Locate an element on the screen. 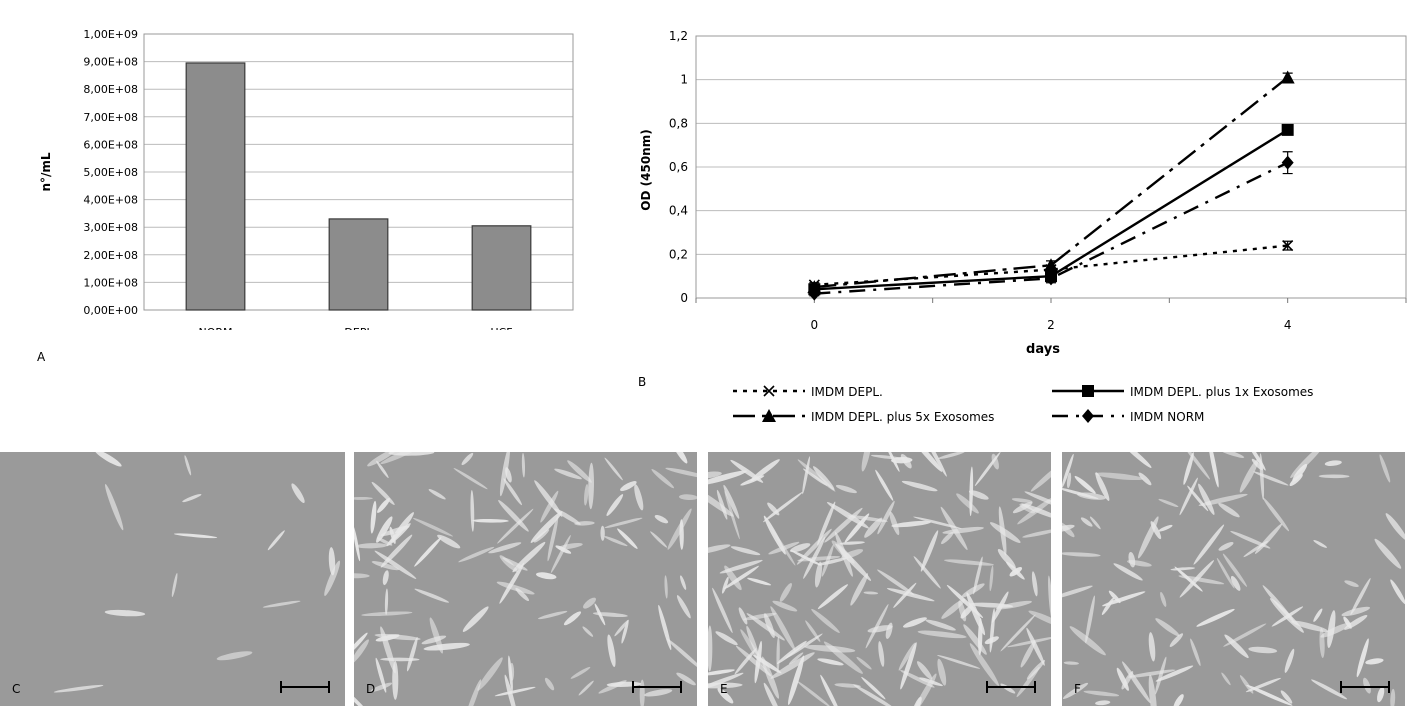  bar-chart-y-tick-label: 9,00E+08 is located at coordinates (110, 62).